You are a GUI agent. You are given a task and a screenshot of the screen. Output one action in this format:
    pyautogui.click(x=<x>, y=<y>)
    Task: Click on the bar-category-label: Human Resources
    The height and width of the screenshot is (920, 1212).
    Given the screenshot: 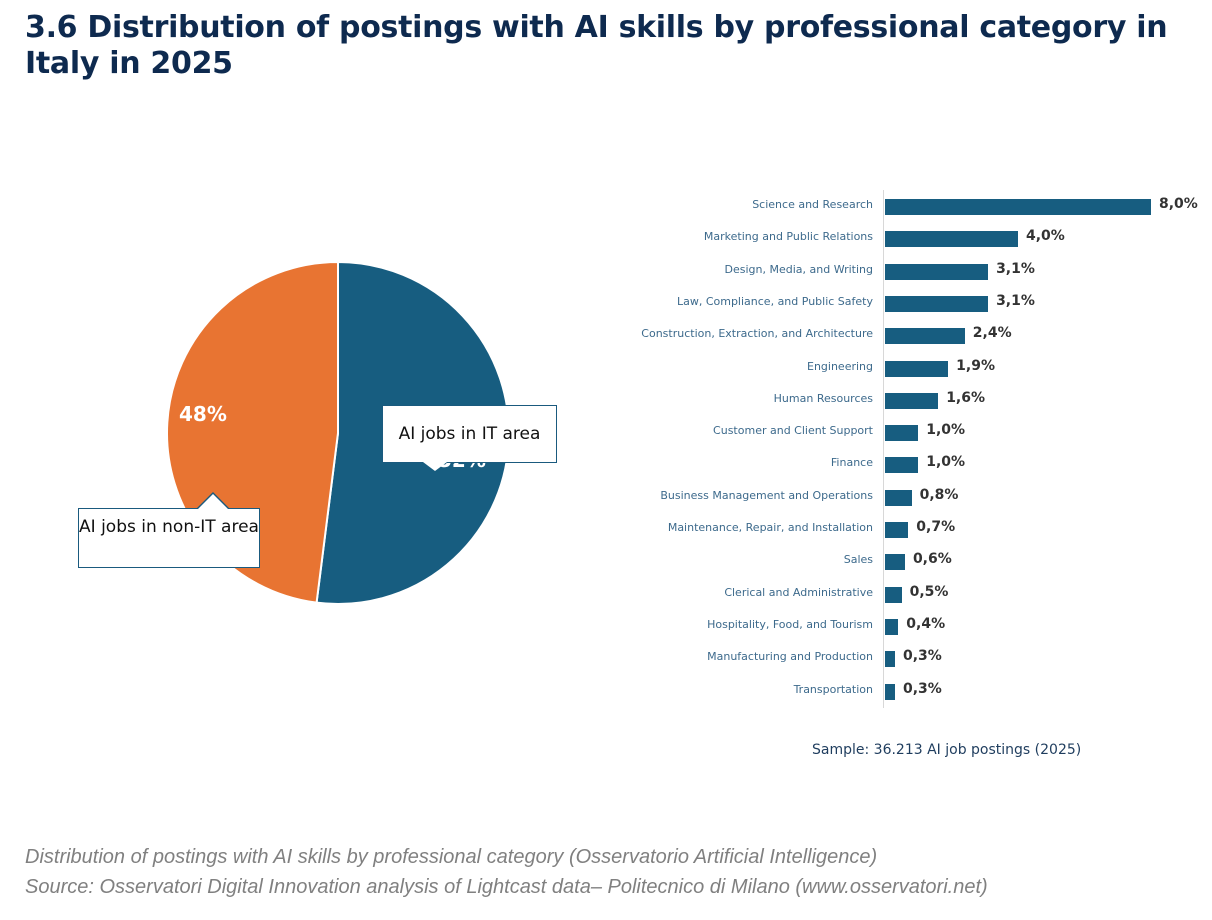 What is the action you would take?
    pyautogui.click(x=823, y=398)
    